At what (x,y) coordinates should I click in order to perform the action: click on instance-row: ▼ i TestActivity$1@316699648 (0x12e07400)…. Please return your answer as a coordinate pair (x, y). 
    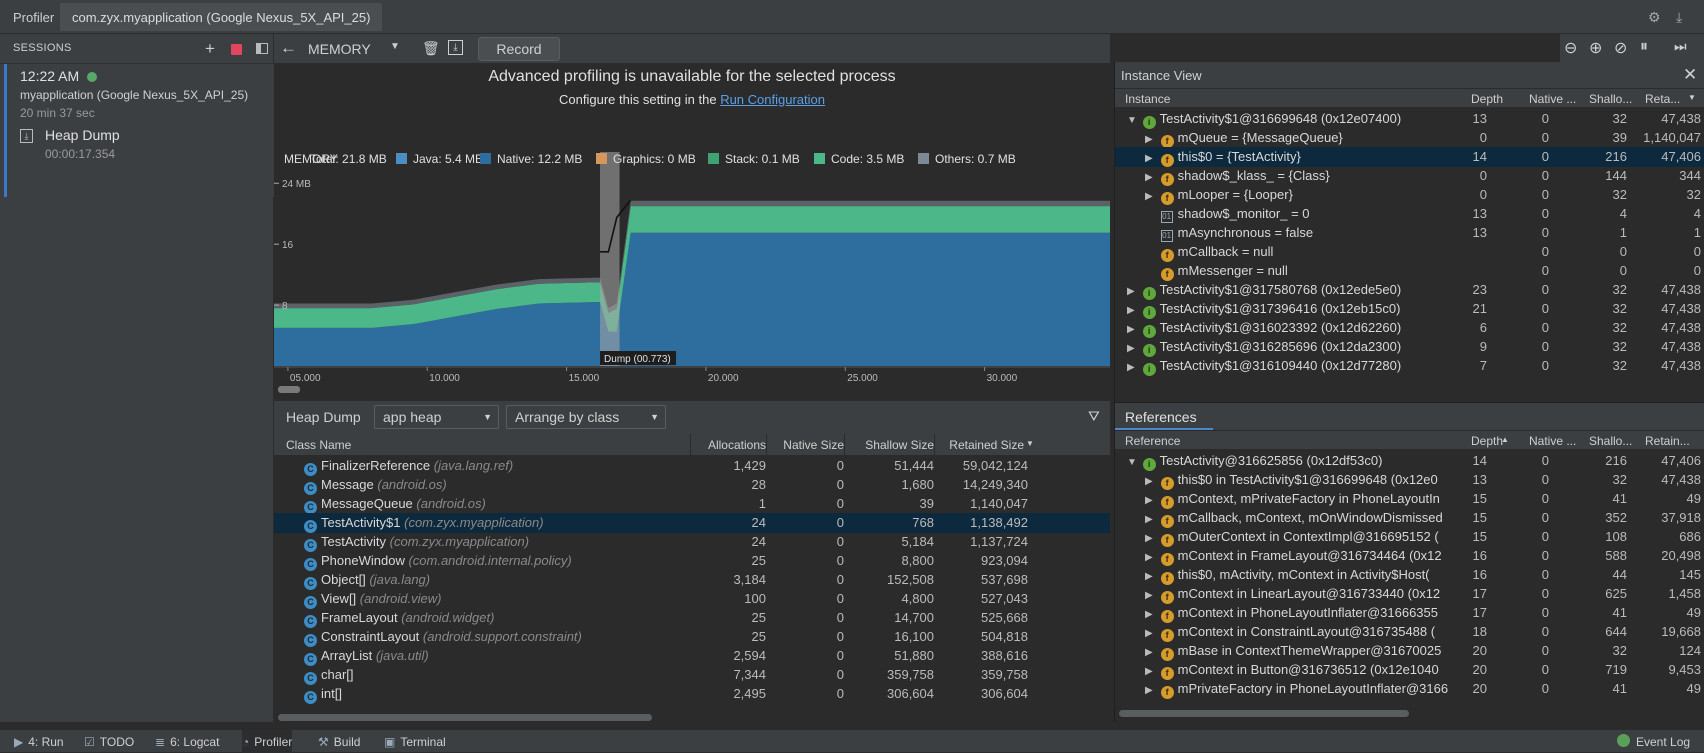
    Looking at the image, I should click on (1409, 119).